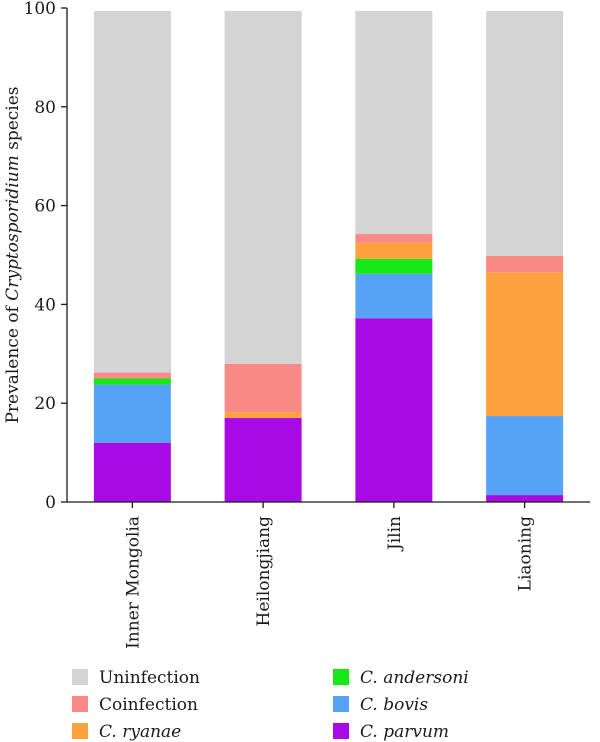 This screenshot has height=742, width=600. Describe the element at coordinates (13, 120) in the screenshot. I see `y-axis-label-suffix: species` at that location.